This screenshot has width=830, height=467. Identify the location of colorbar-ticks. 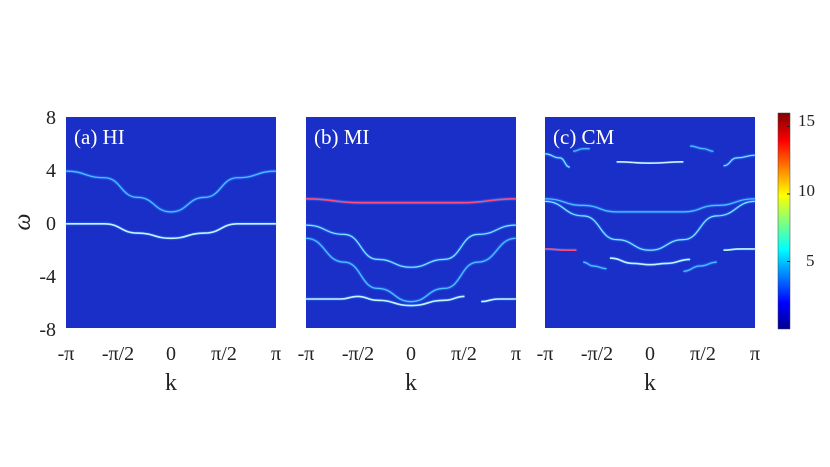
(788, 194).